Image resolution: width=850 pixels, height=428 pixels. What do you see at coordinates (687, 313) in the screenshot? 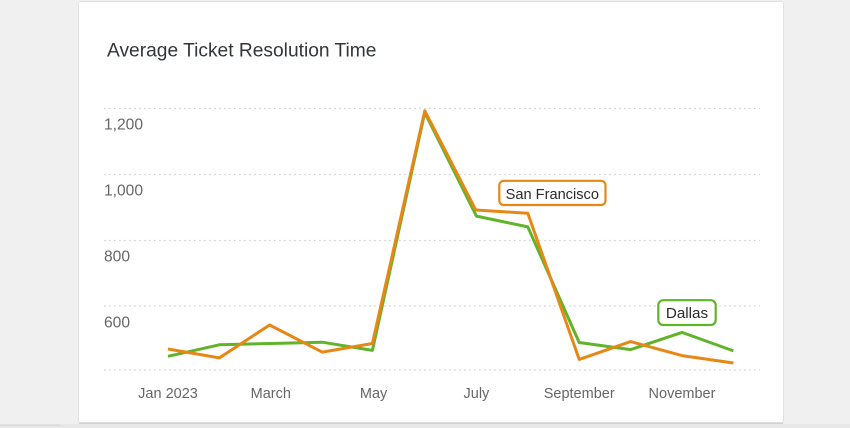
I see `svg-text: Dallas` at bounding box center [687, 313].